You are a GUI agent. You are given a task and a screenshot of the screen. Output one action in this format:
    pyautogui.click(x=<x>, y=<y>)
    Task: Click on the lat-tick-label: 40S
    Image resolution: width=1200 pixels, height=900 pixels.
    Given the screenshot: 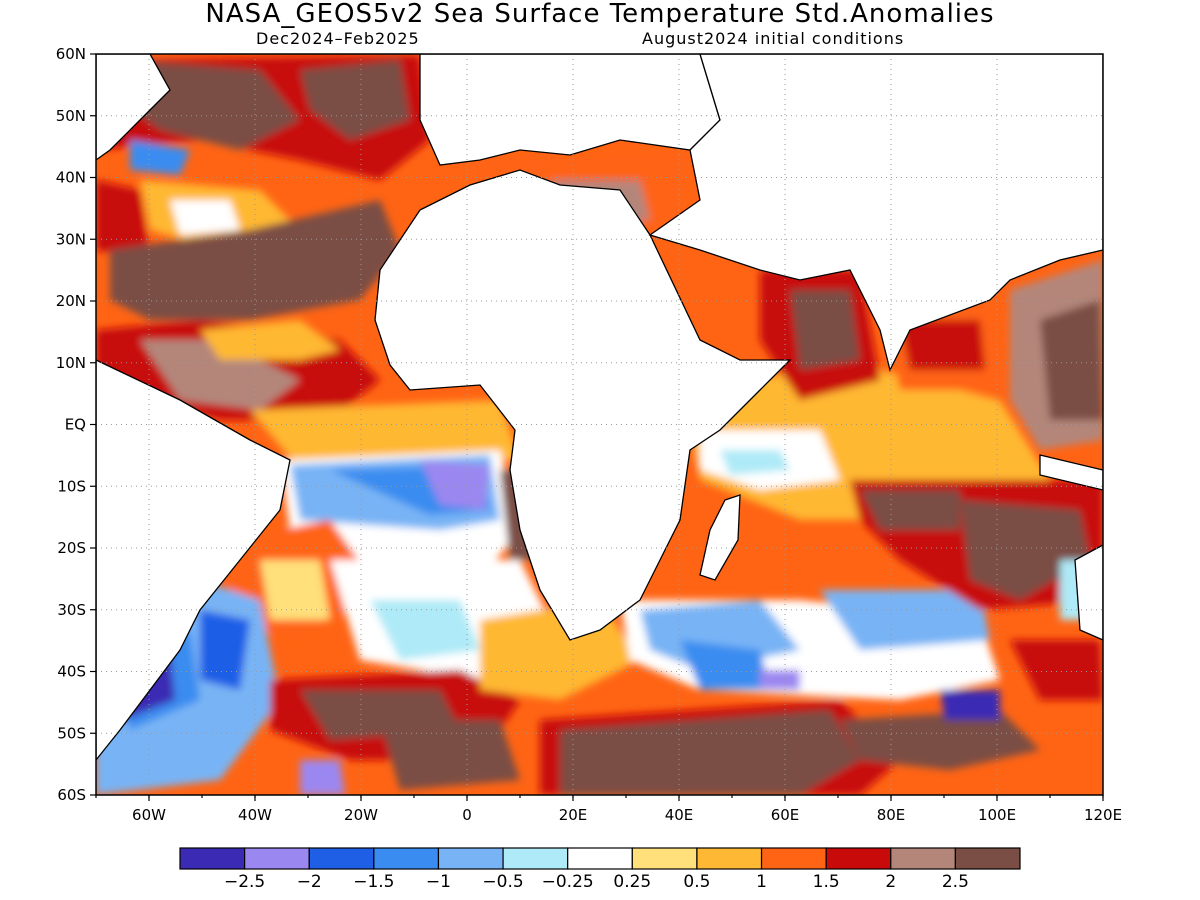 What is the action you would take?
    pyautogui.click(x=71, y=672)
    